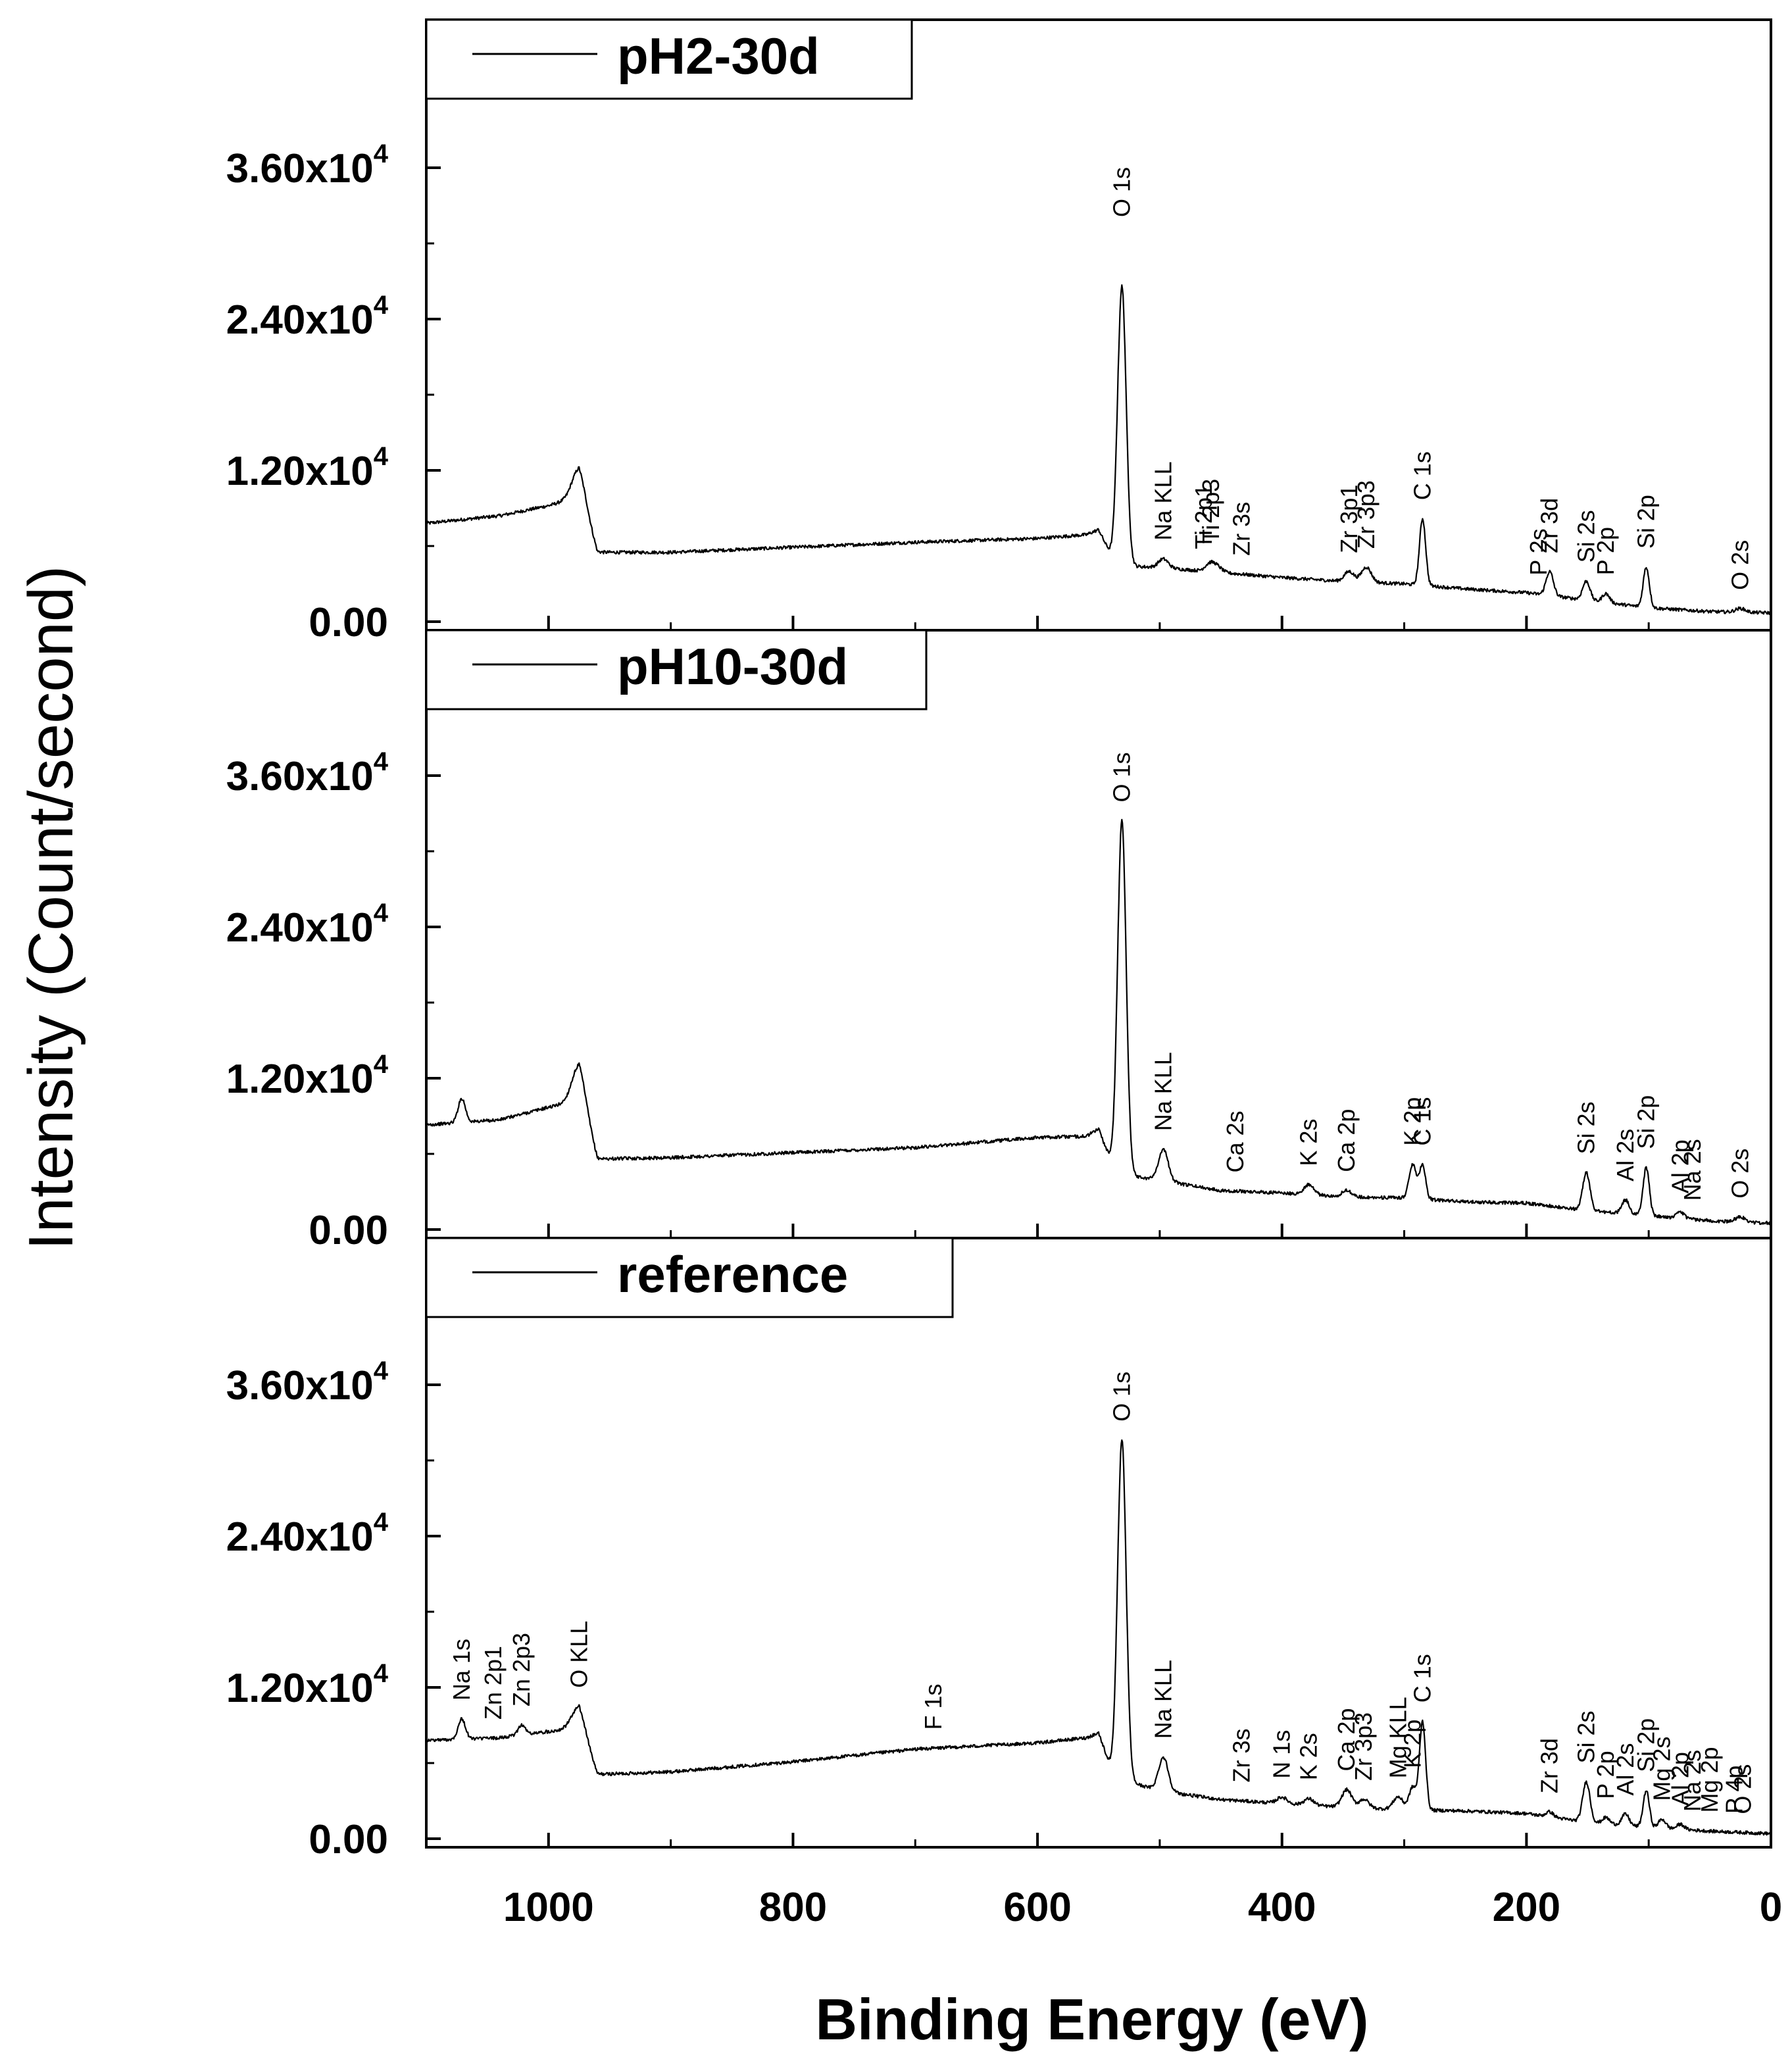 This screenshot has width=1792, height=2065. What do you see at coordinates (1282, 1908) in the screenshot?
I see `x-tick-label: 400` at bounding box center [1282, 1908].